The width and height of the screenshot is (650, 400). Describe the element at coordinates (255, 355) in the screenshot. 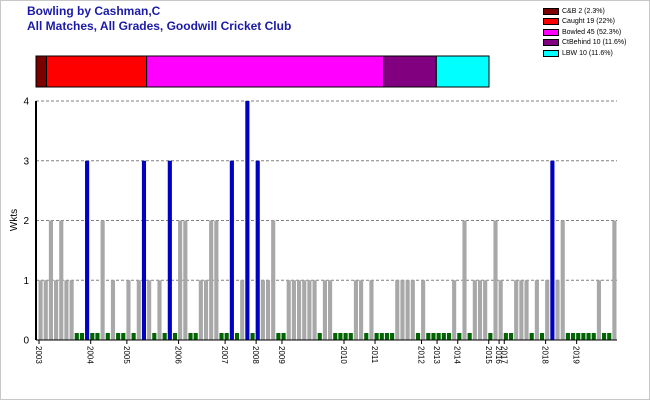

I see `x-tick-label: 2008` at that location.